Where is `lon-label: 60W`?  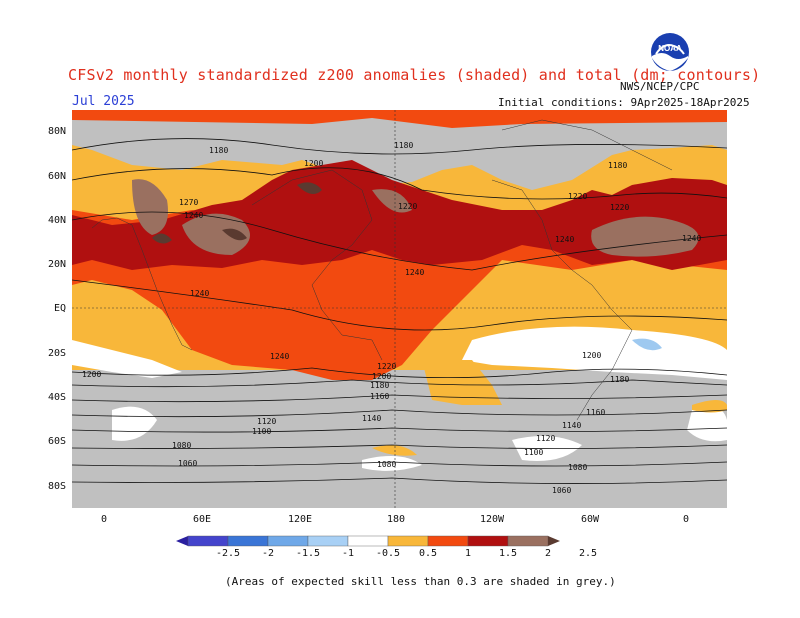 lon-label: 60W is located at coordinates (590, 519).